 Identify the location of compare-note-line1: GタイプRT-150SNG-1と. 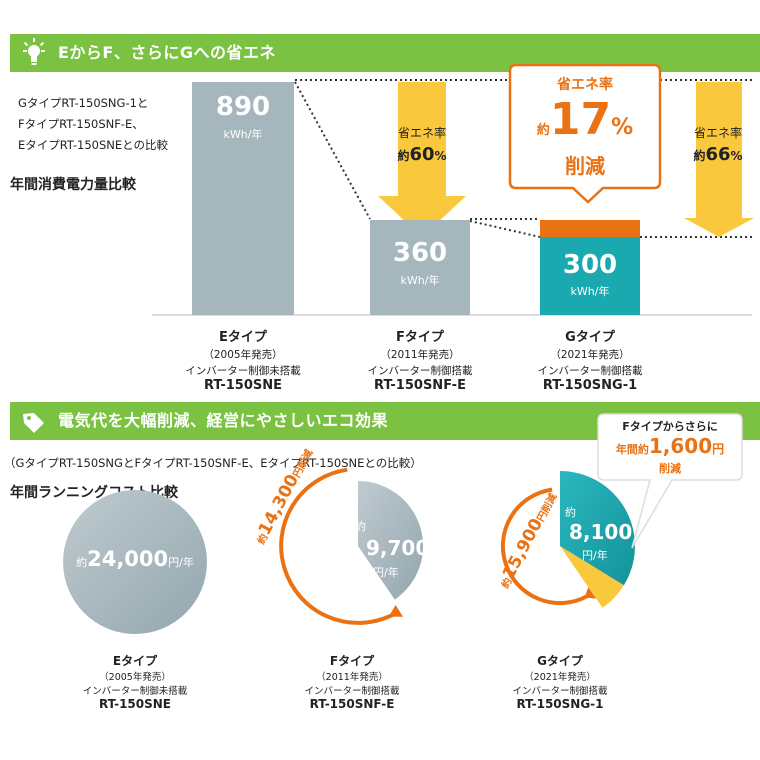
(83, 103).